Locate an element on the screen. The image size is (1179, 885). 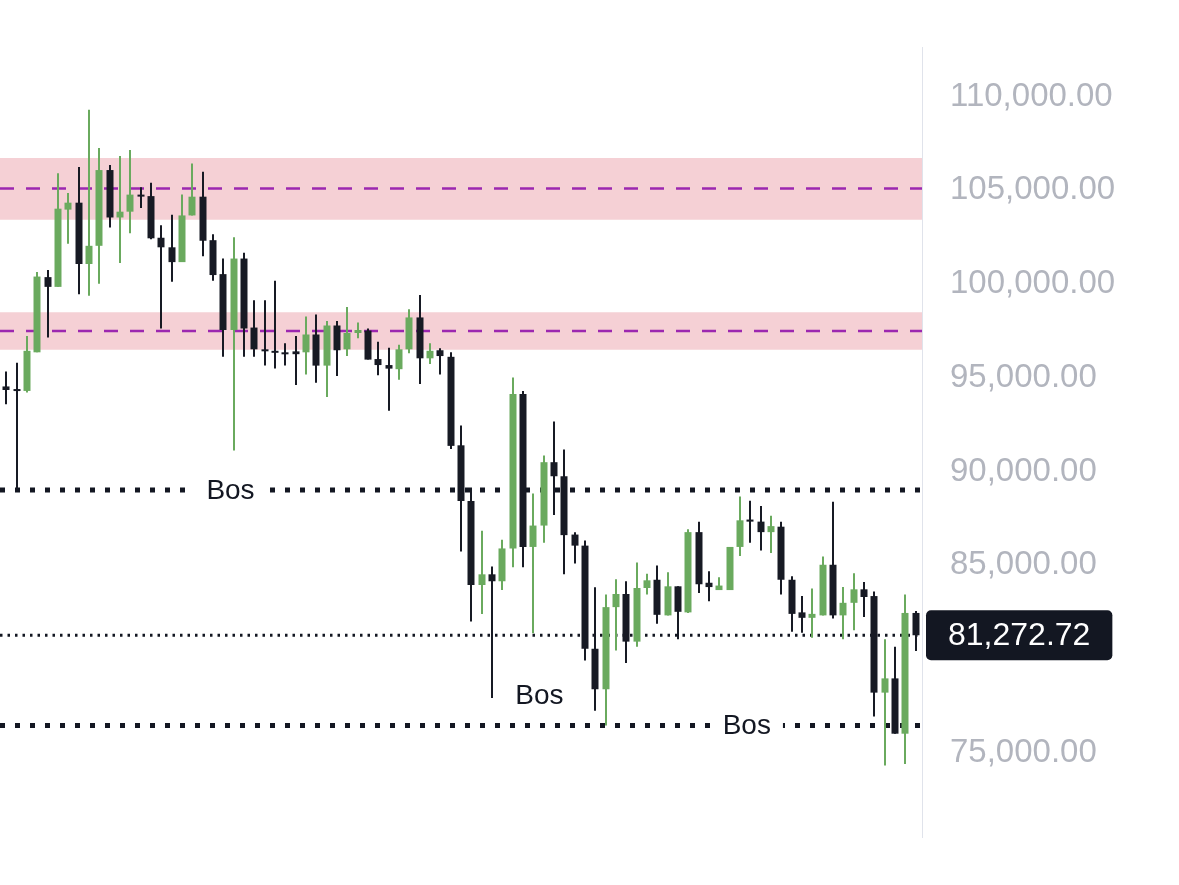
ref-line-label: 81,272.72 is located at coordinates (1019, 634).